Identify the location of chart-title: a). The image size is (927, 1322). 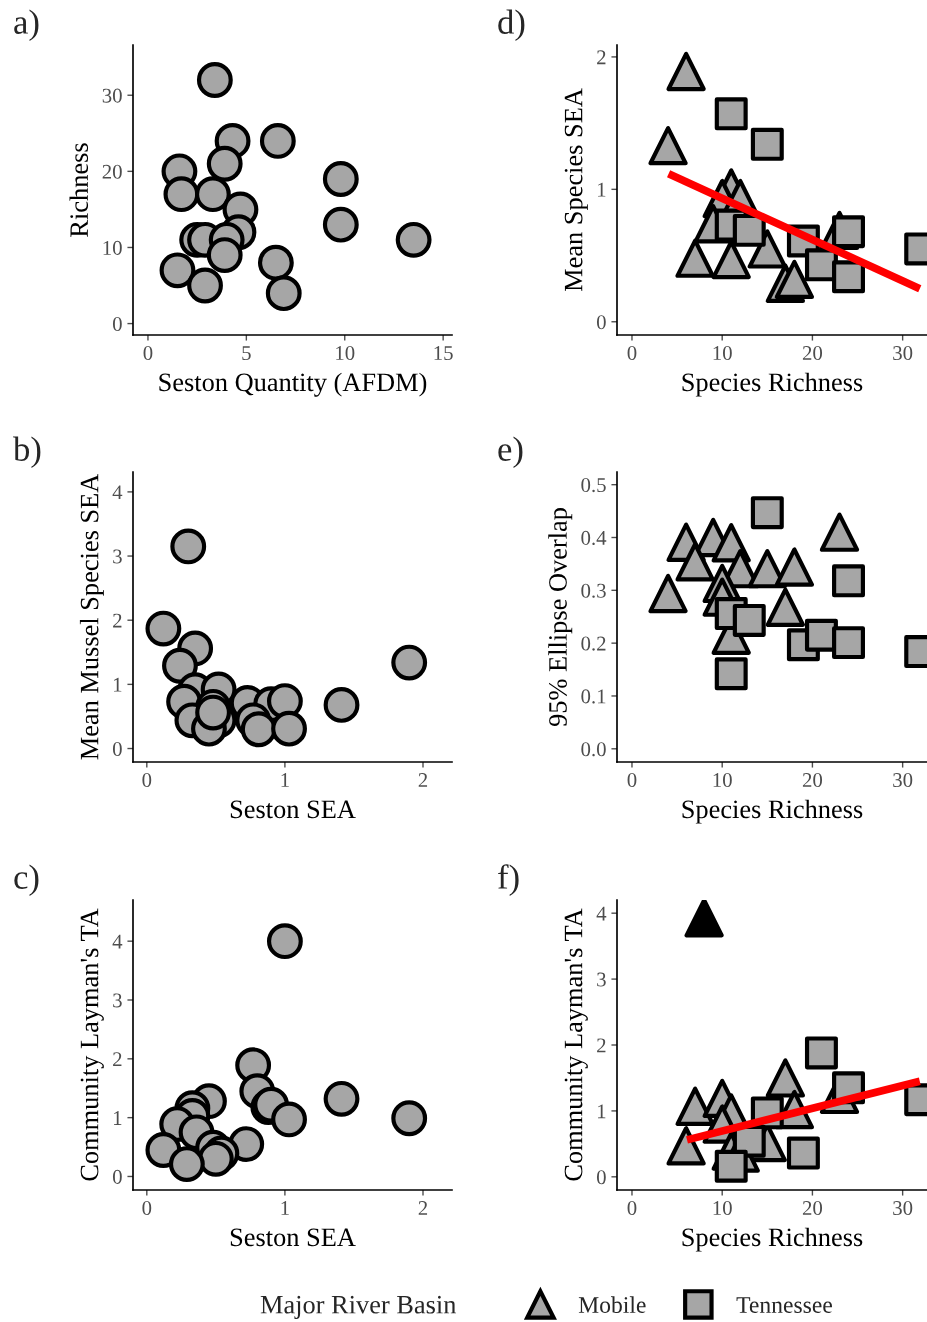
(26, 25).